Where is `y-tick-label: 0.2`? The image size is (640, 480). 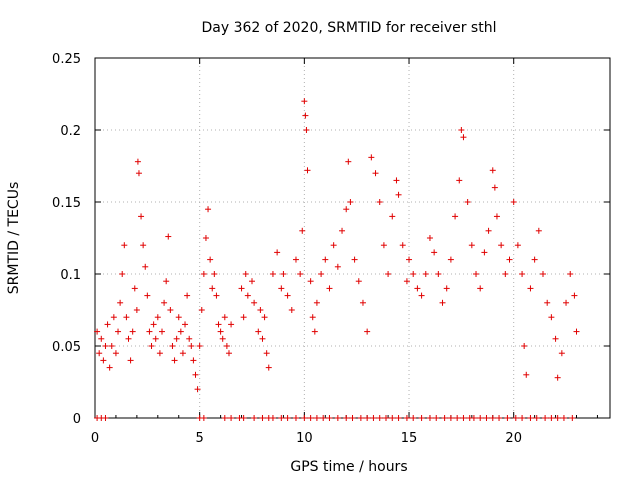 y-tick-label: 0.2 is located at coordinates (70, 131).